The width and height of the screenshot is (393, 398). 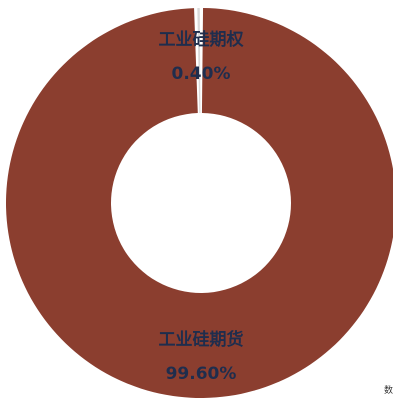 What do you see at coordinates (388, 391) in the screenshot?
I see `watermark-text: 数` at bounding box center [388, 391].